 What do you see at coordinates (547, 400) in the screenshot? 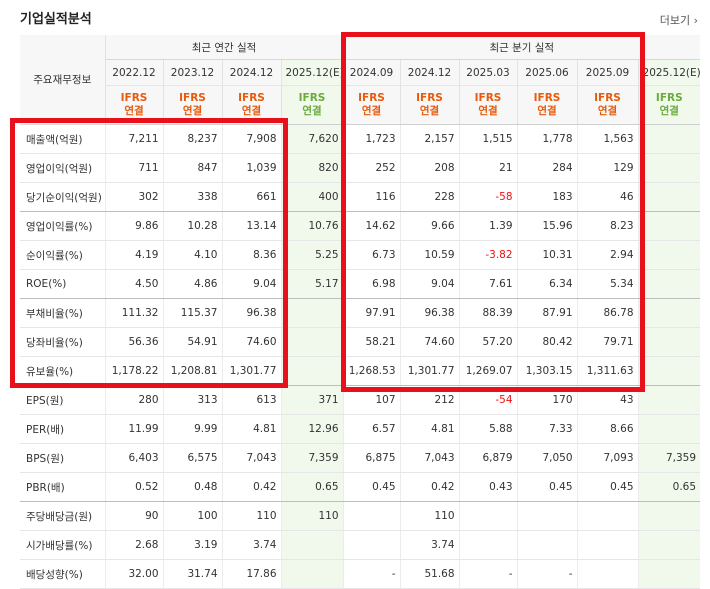
I see `table-cell: 170` at bounding box center [547, 400].